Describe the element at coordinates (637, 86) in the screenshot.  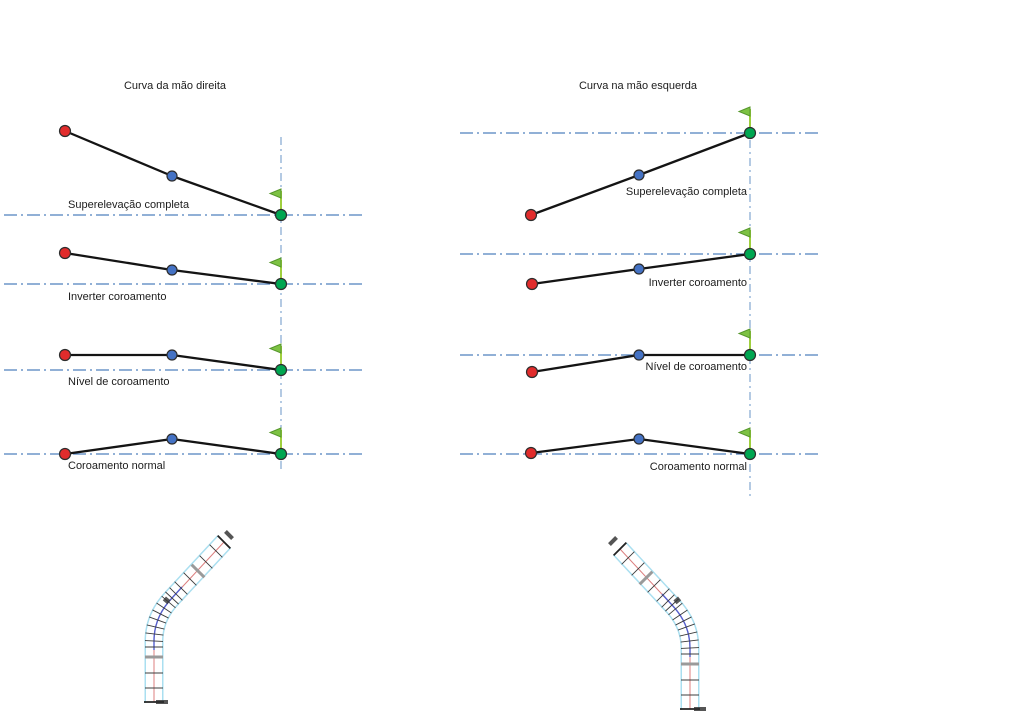
I see `right-panel-title: Curva na mão esquerda` at that location.